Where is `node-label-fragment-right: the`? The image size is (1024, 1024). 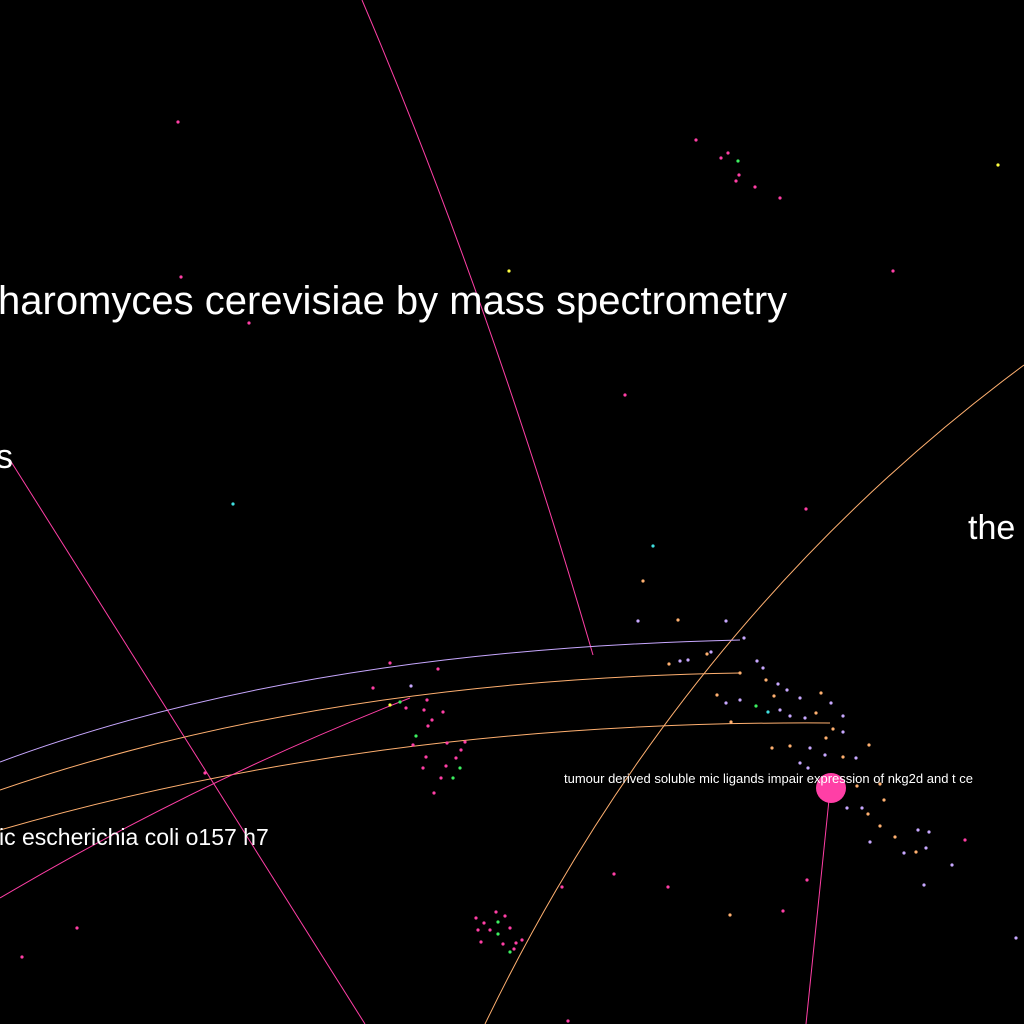 node-label-fragment-right: the is located at coordinates (992, 528).